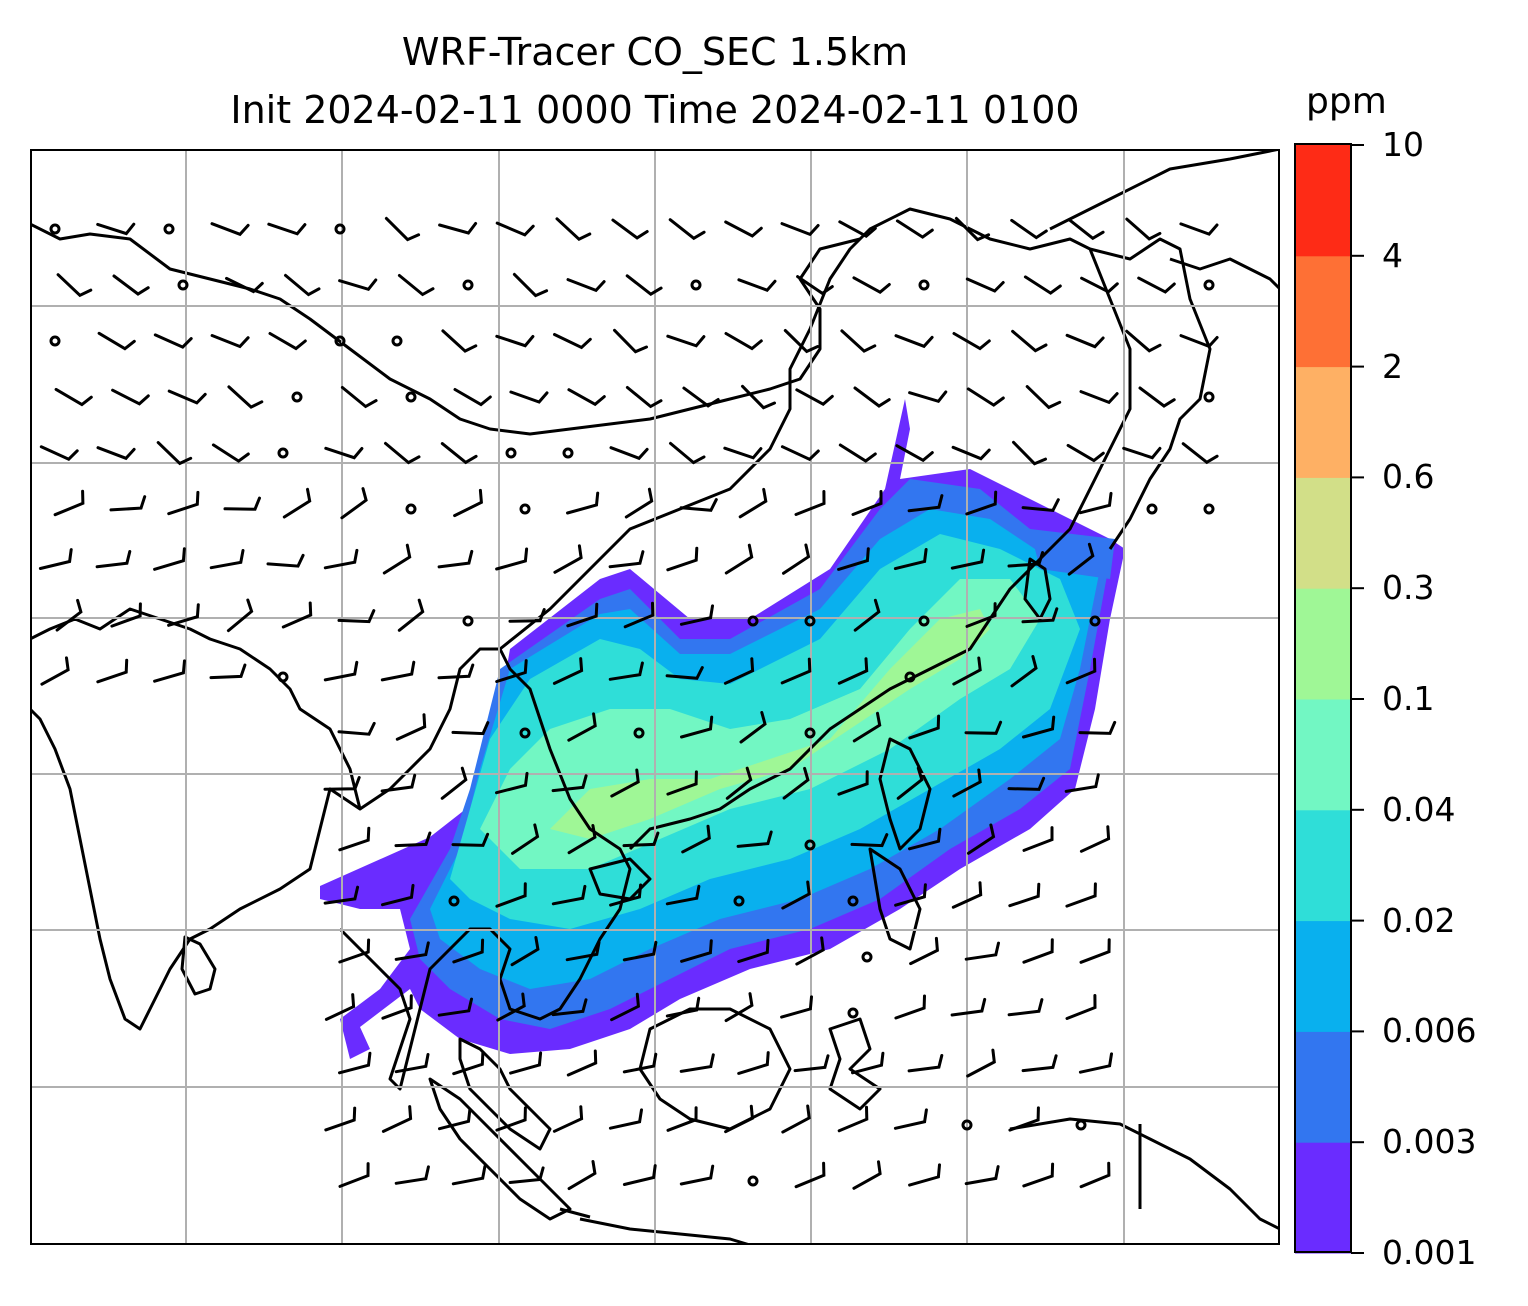  I want to click on coastline-sumatra, so click(500, 1149).